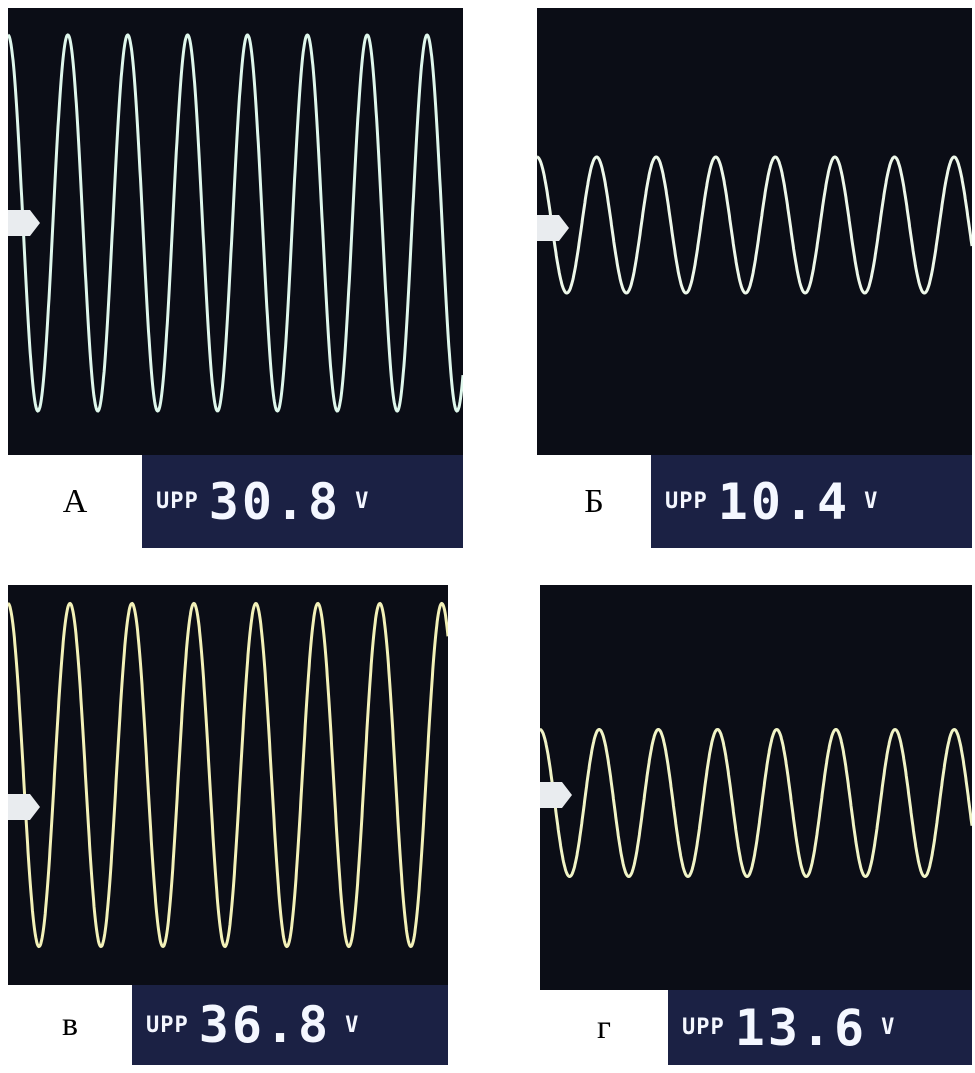 The height and width of the screenshot is (1073, 975). I want to click on panel-letter: Б, so click(594, 501).